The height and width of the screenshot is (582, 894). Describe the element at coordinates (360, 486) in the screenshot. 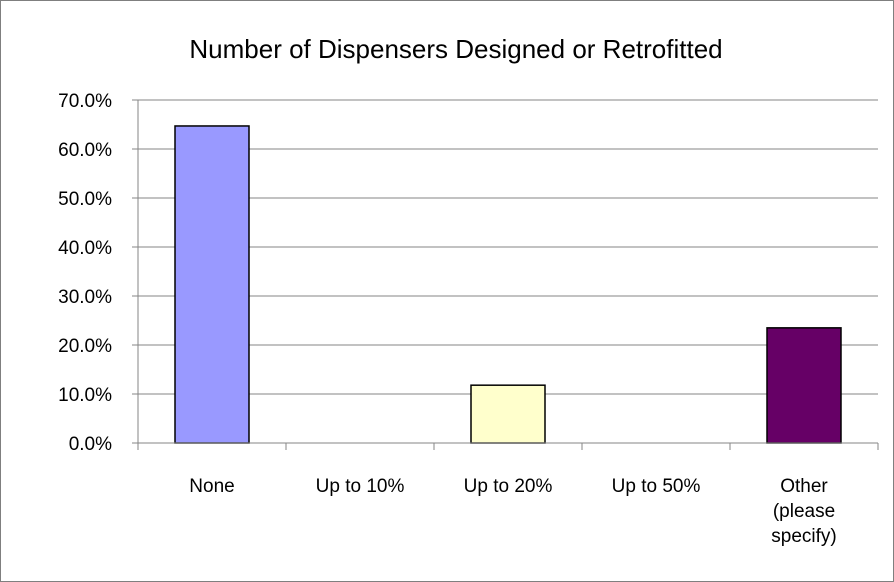

I see `x-category-label: Up to 10%` at that location.